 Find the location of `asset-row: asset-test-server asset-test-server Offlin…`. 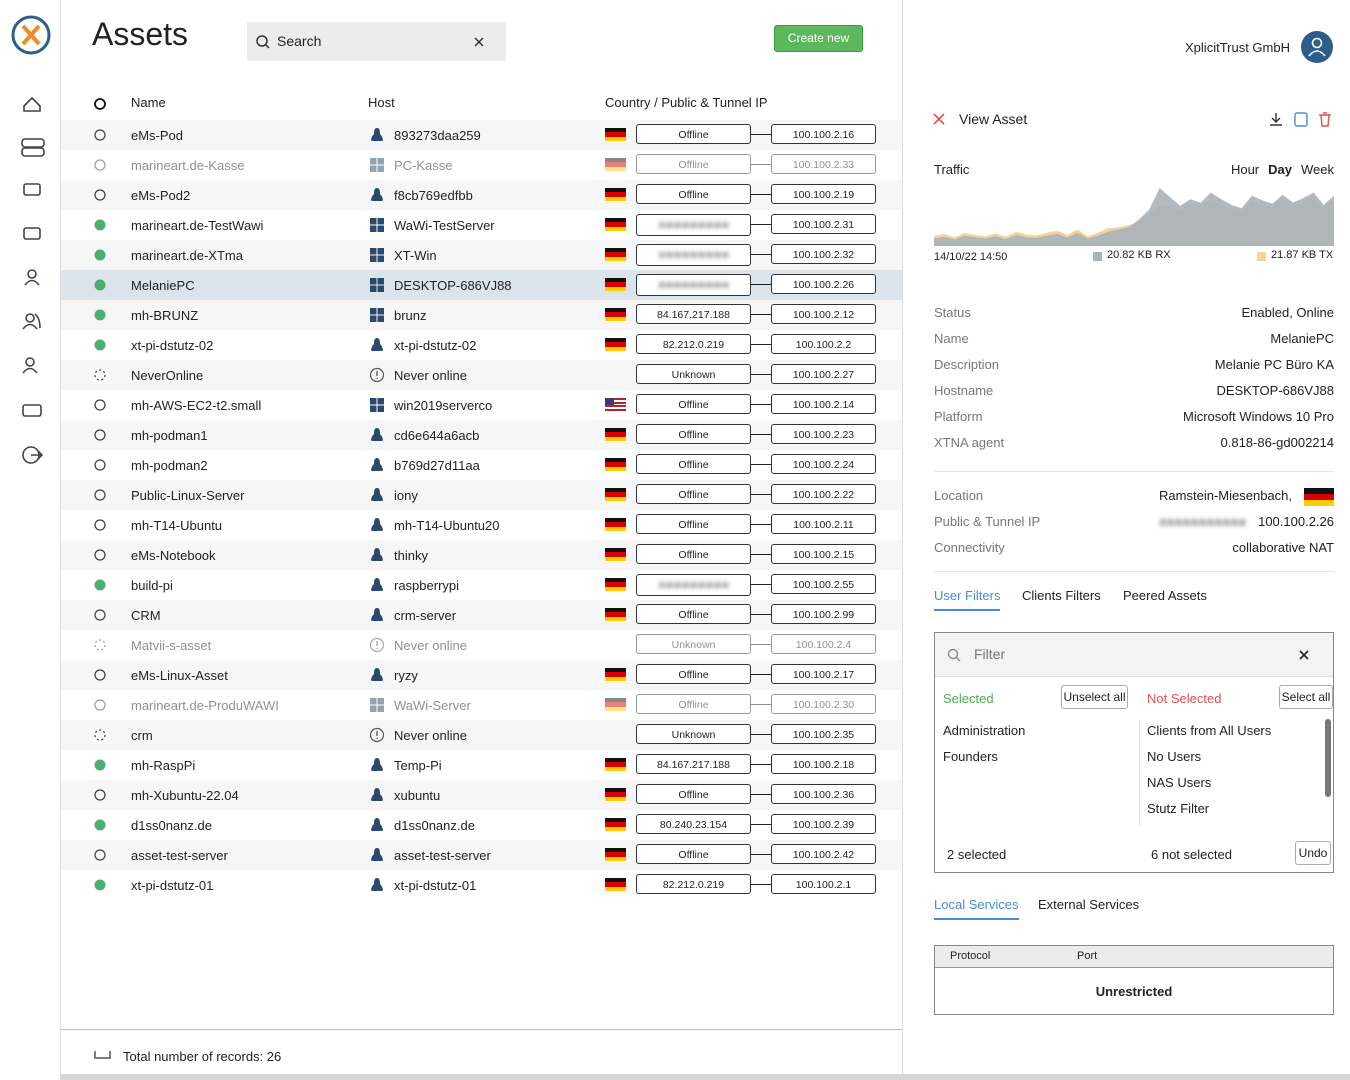

asset-row: asset-test-server asset-test-server Offlin… is located at coordinates (481, 855).